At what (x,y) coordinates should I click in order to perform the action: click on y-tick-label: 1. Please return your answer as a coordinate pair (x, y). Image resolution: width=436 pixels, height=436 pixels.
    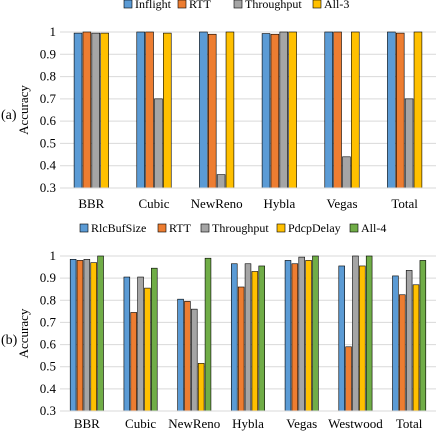
    Looking at the image, I should click on (53, 31).